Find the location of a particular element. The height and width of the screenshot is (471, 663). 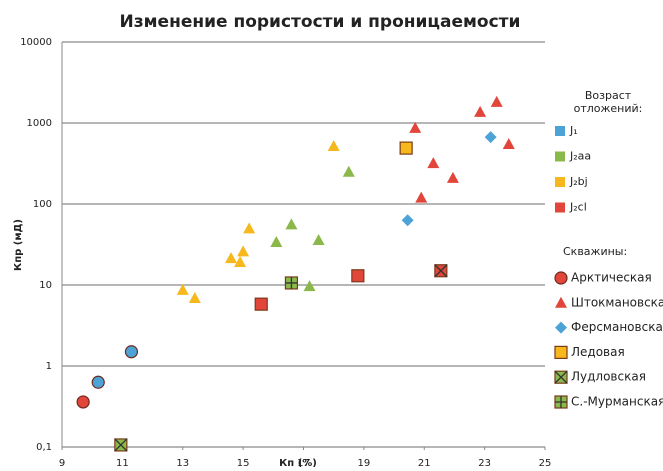

x-tick-label: 15 is located at coordinates (243, 462).